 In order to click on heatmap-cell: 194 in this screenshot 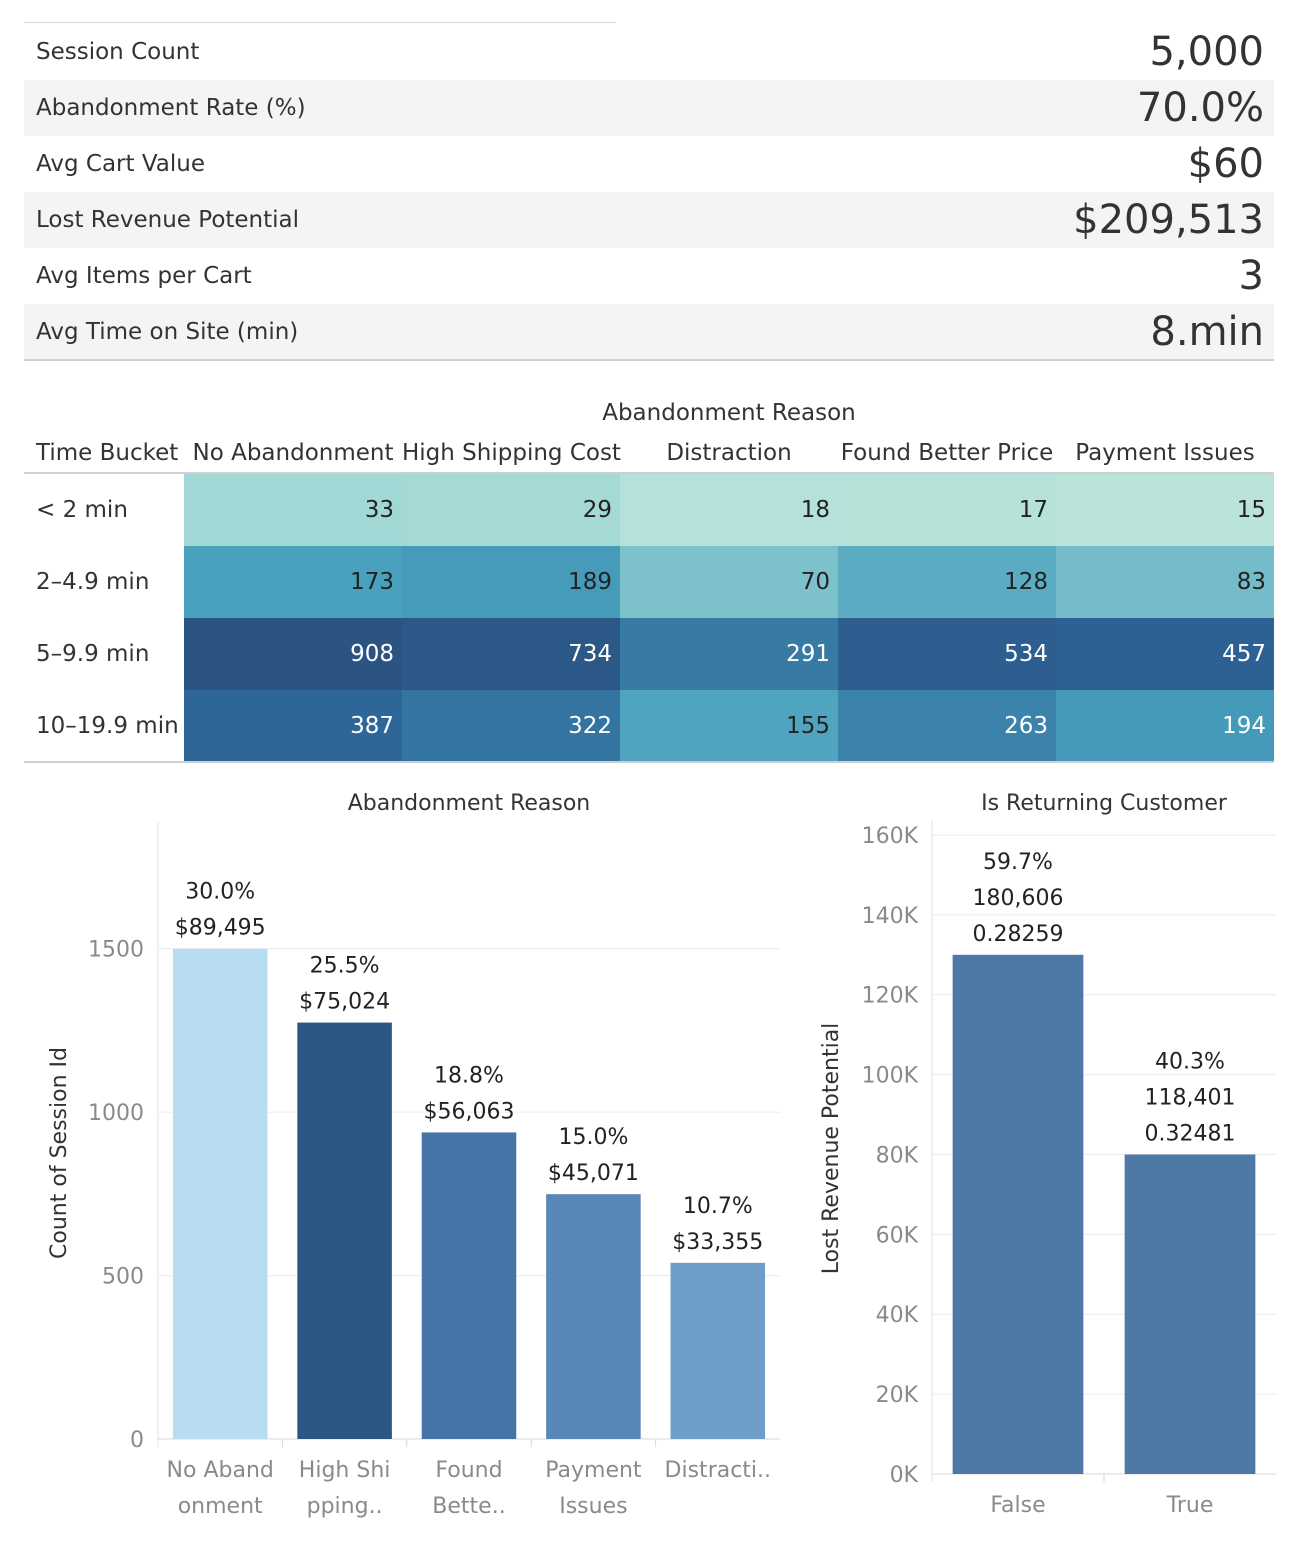, I will do `click(1165, 726)`.